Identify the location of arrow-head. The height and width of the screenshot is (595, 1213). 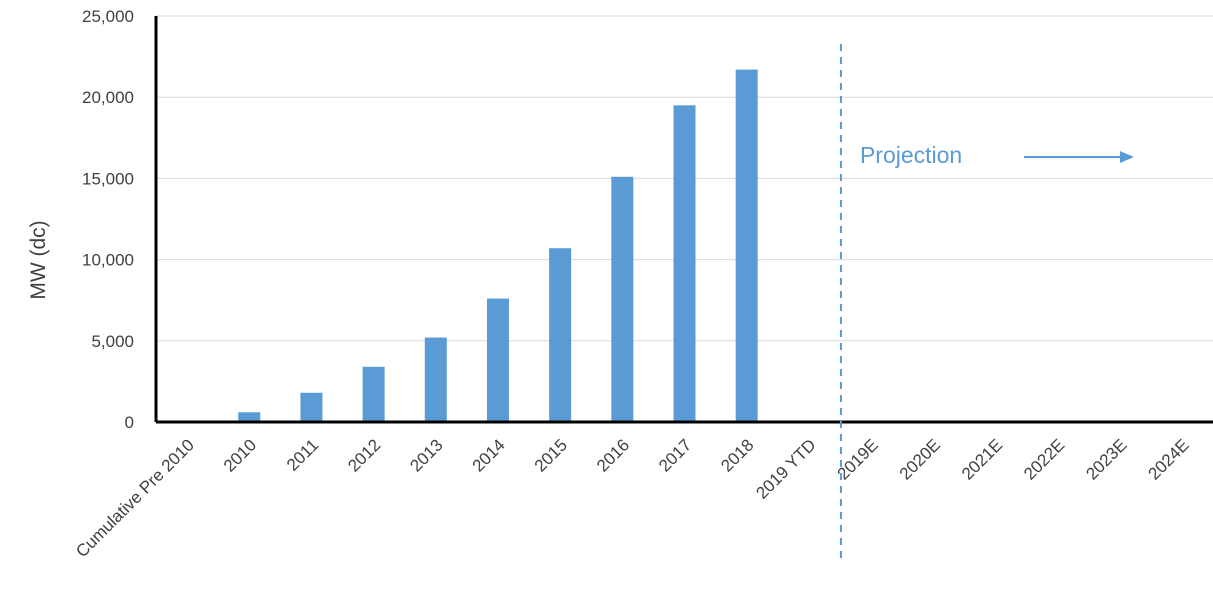
(1126, 157).